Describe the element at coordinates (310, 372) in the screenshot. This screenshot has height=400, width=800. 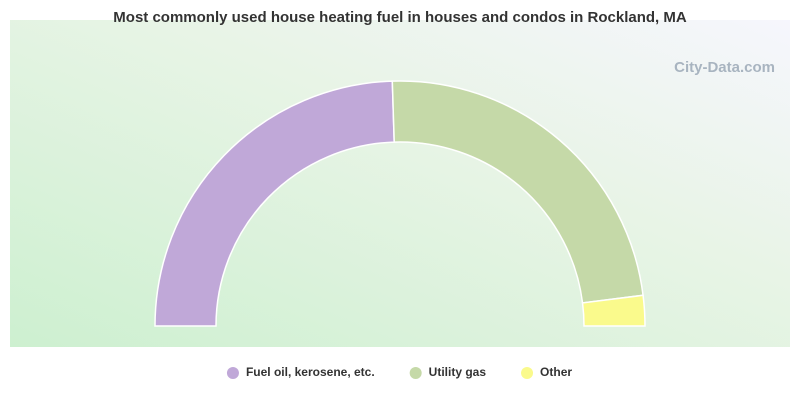
I see `legend-label: Fuel oil, kerosene, etc.` at that location.